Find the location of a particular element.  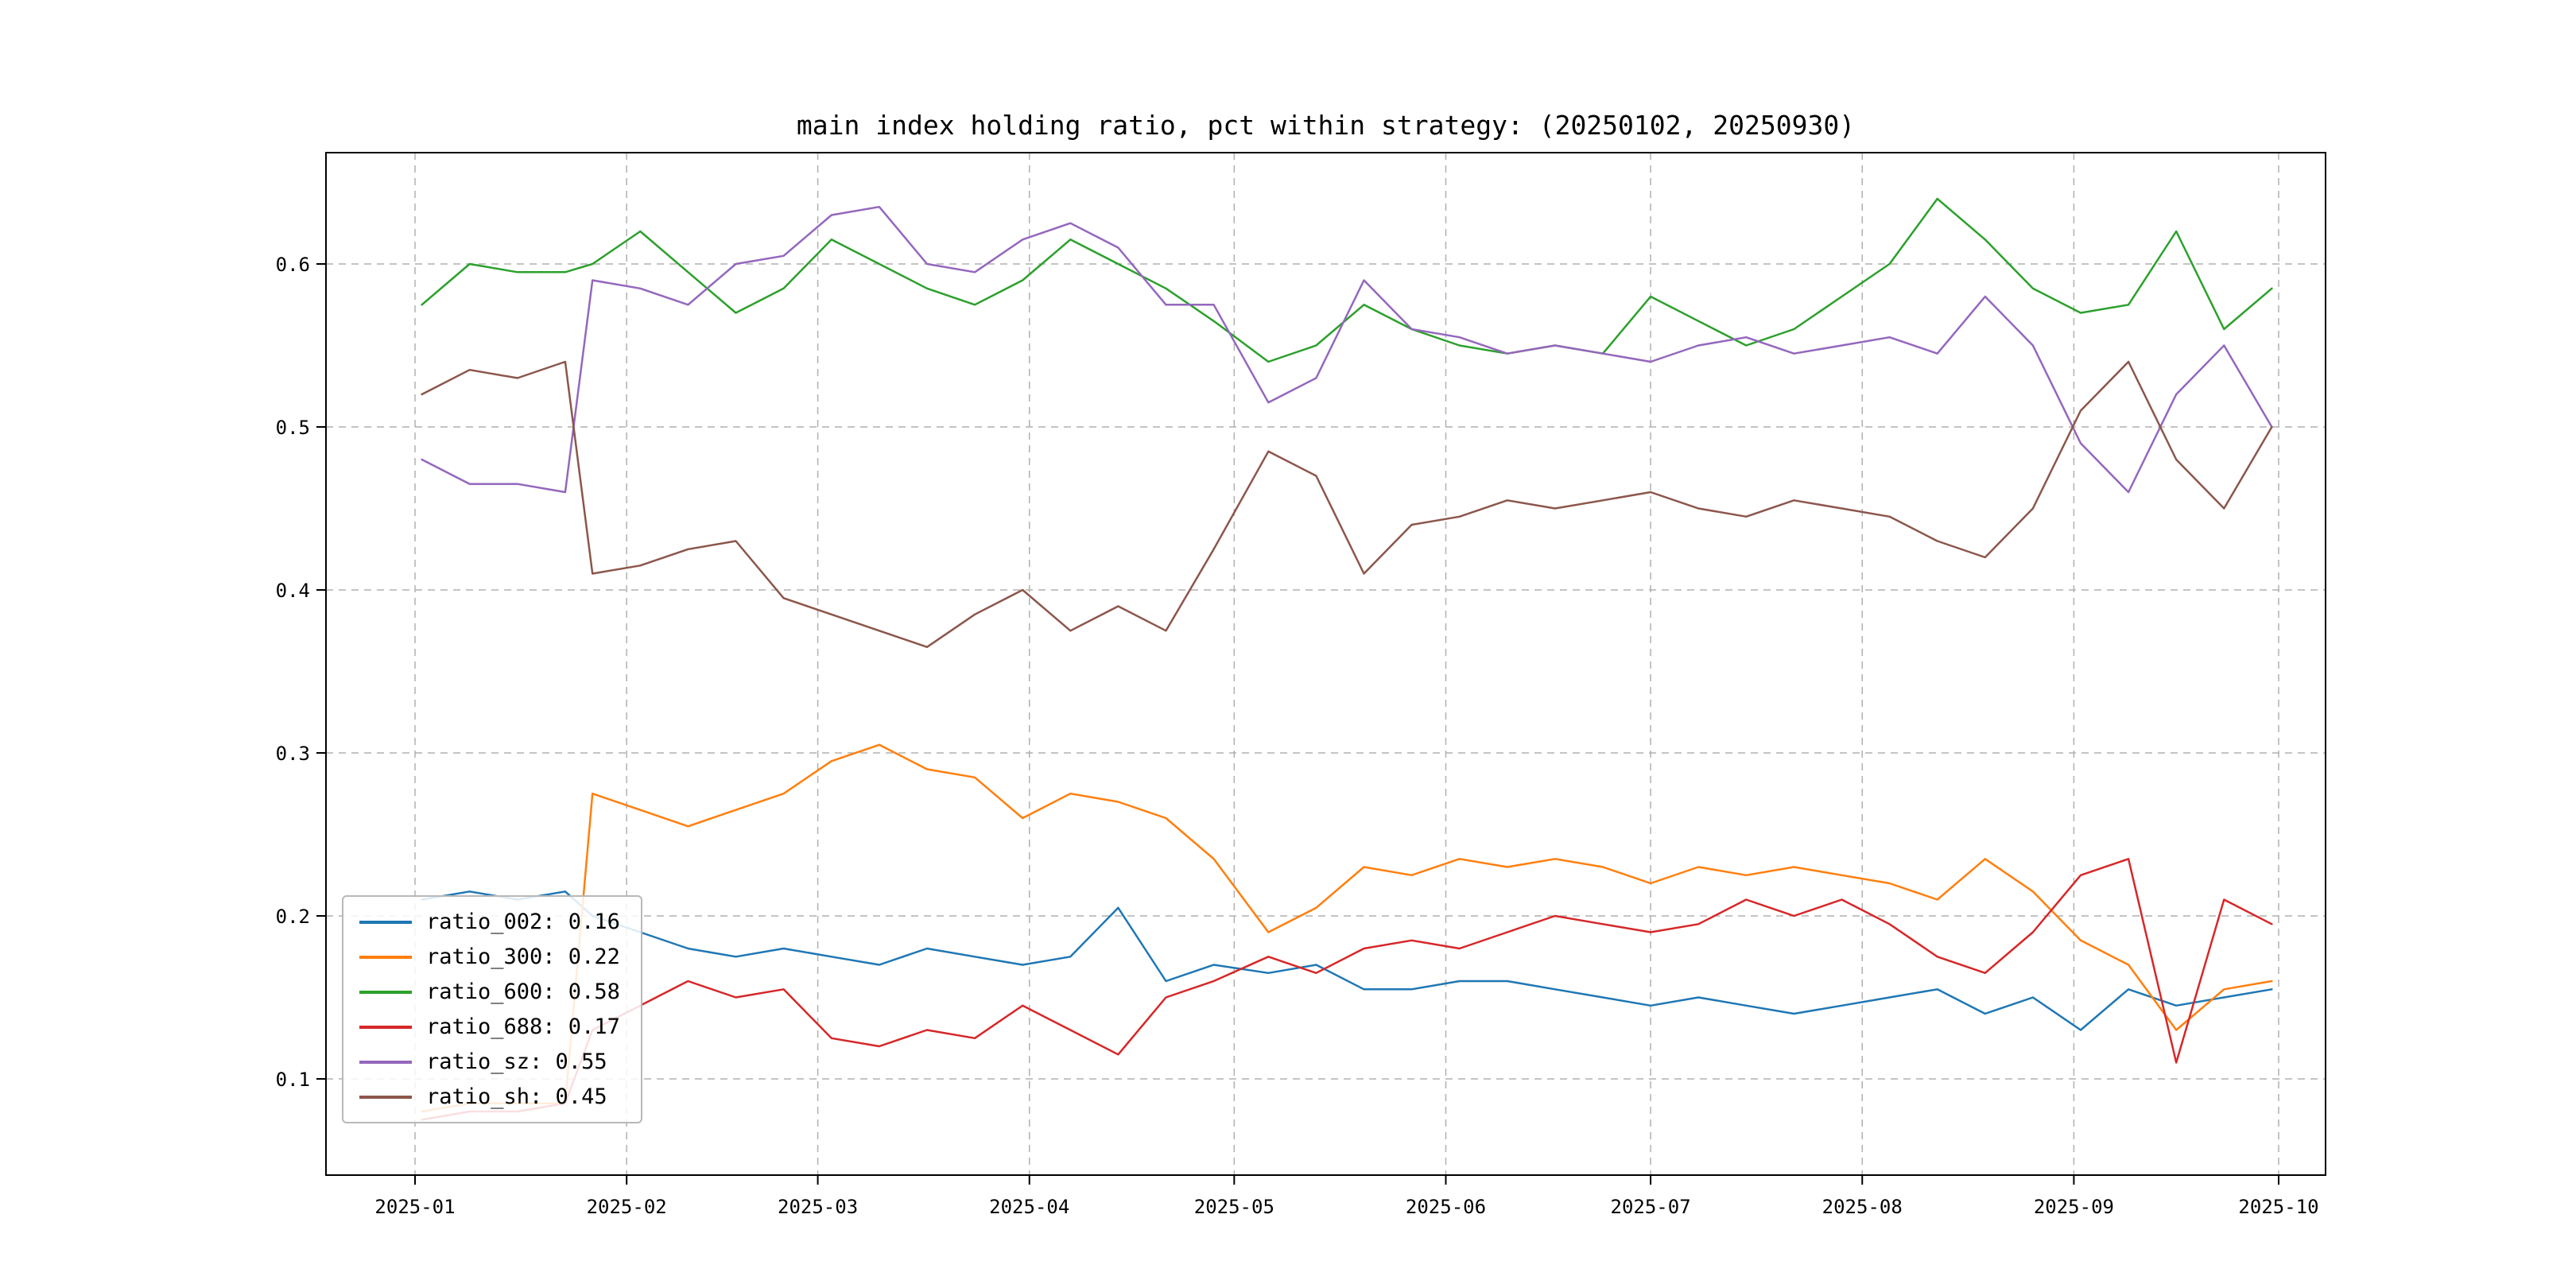

legend-item-label: ratio_002: 0.16 is located at coordinates (523, 922).